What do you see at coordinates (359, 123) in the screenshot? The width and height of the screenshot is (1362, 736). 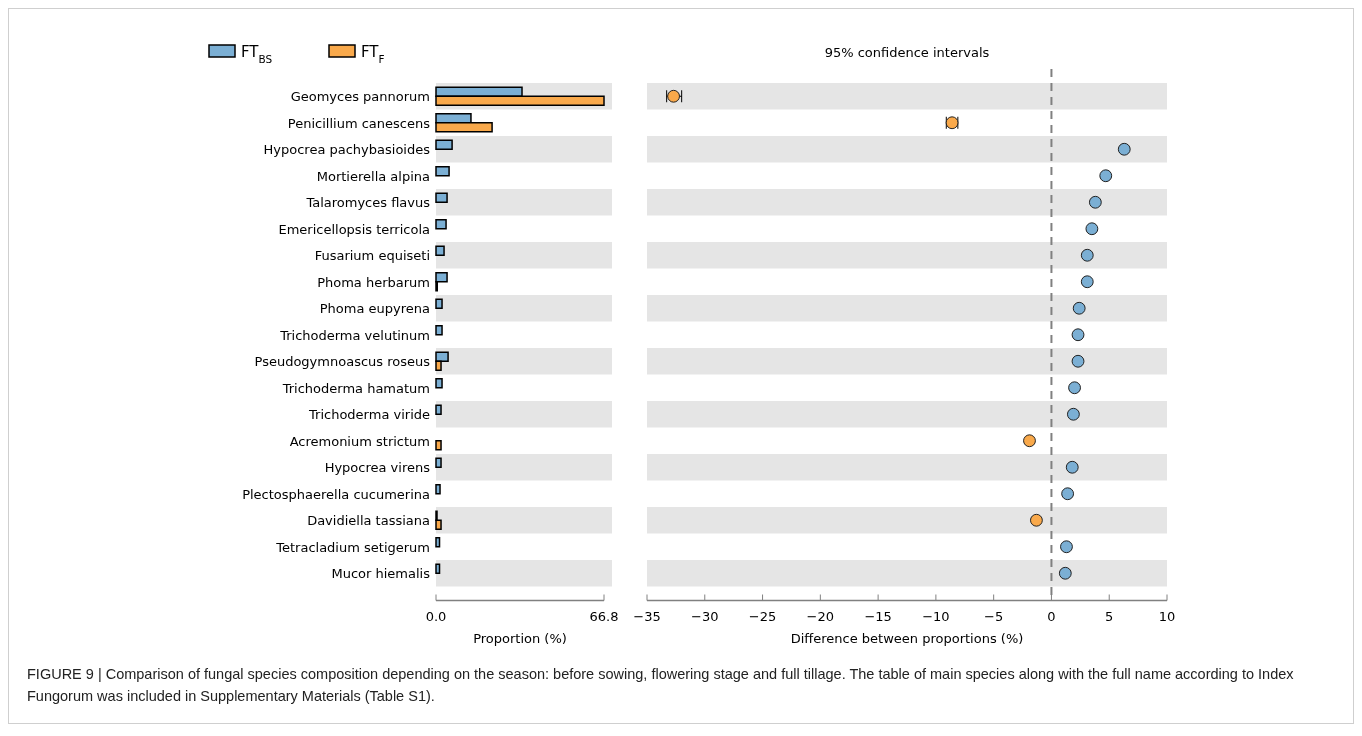 I see `y-tick-label: Penicillium canescens` at bounding box center [359, 123].